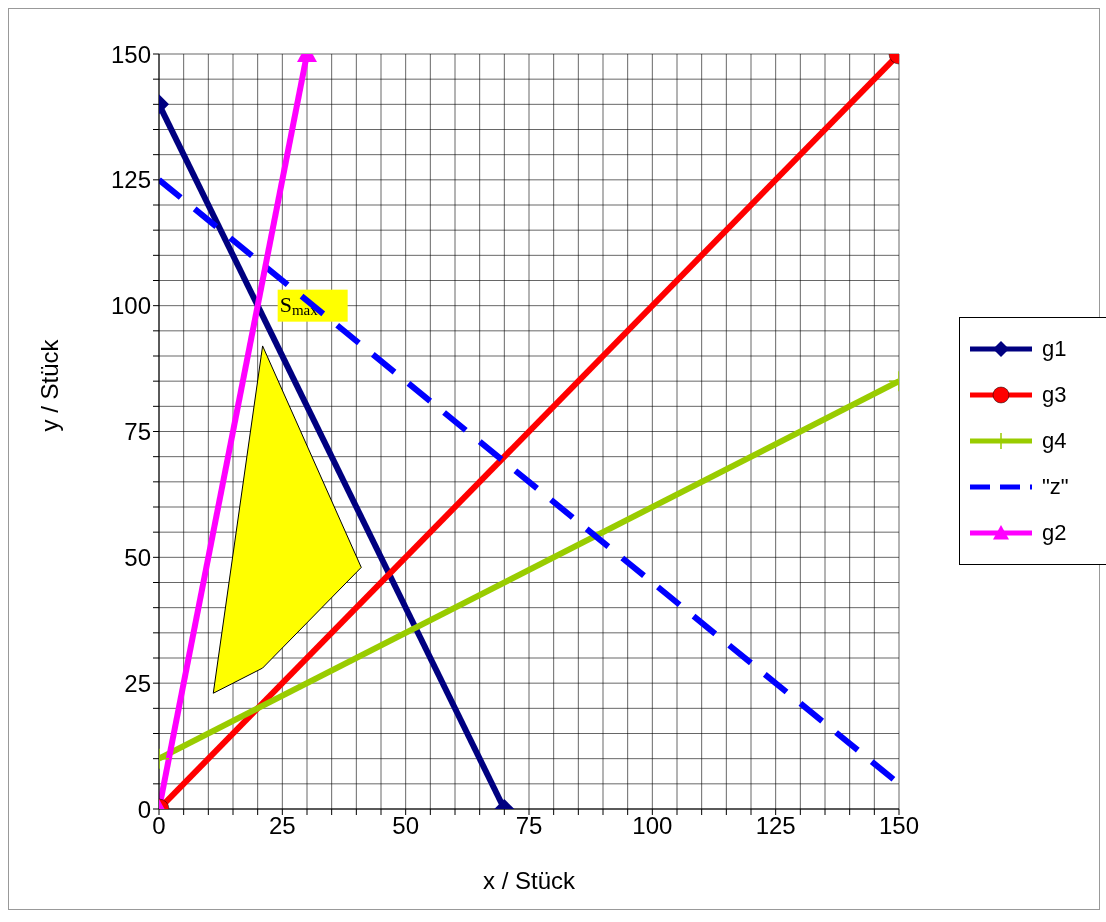 This screenshot has width=1106, height=922. What do you see at coordinates (529, 880) in the screenshot?
I see `x-axis-title: x / Stück` at bounding box center [529, 880].